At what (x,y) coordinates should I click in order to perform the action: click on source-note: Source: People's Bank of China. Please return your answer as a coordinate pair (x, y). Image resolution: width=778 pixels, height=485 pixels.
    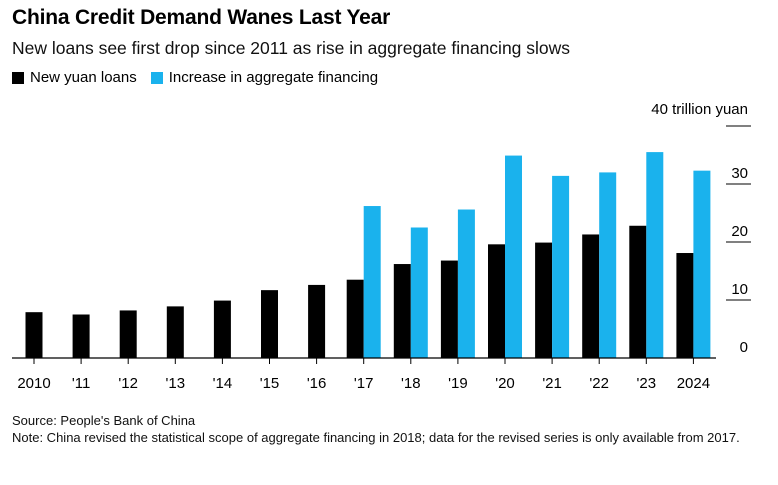
    Looking at the image, I should click on (104, 420).